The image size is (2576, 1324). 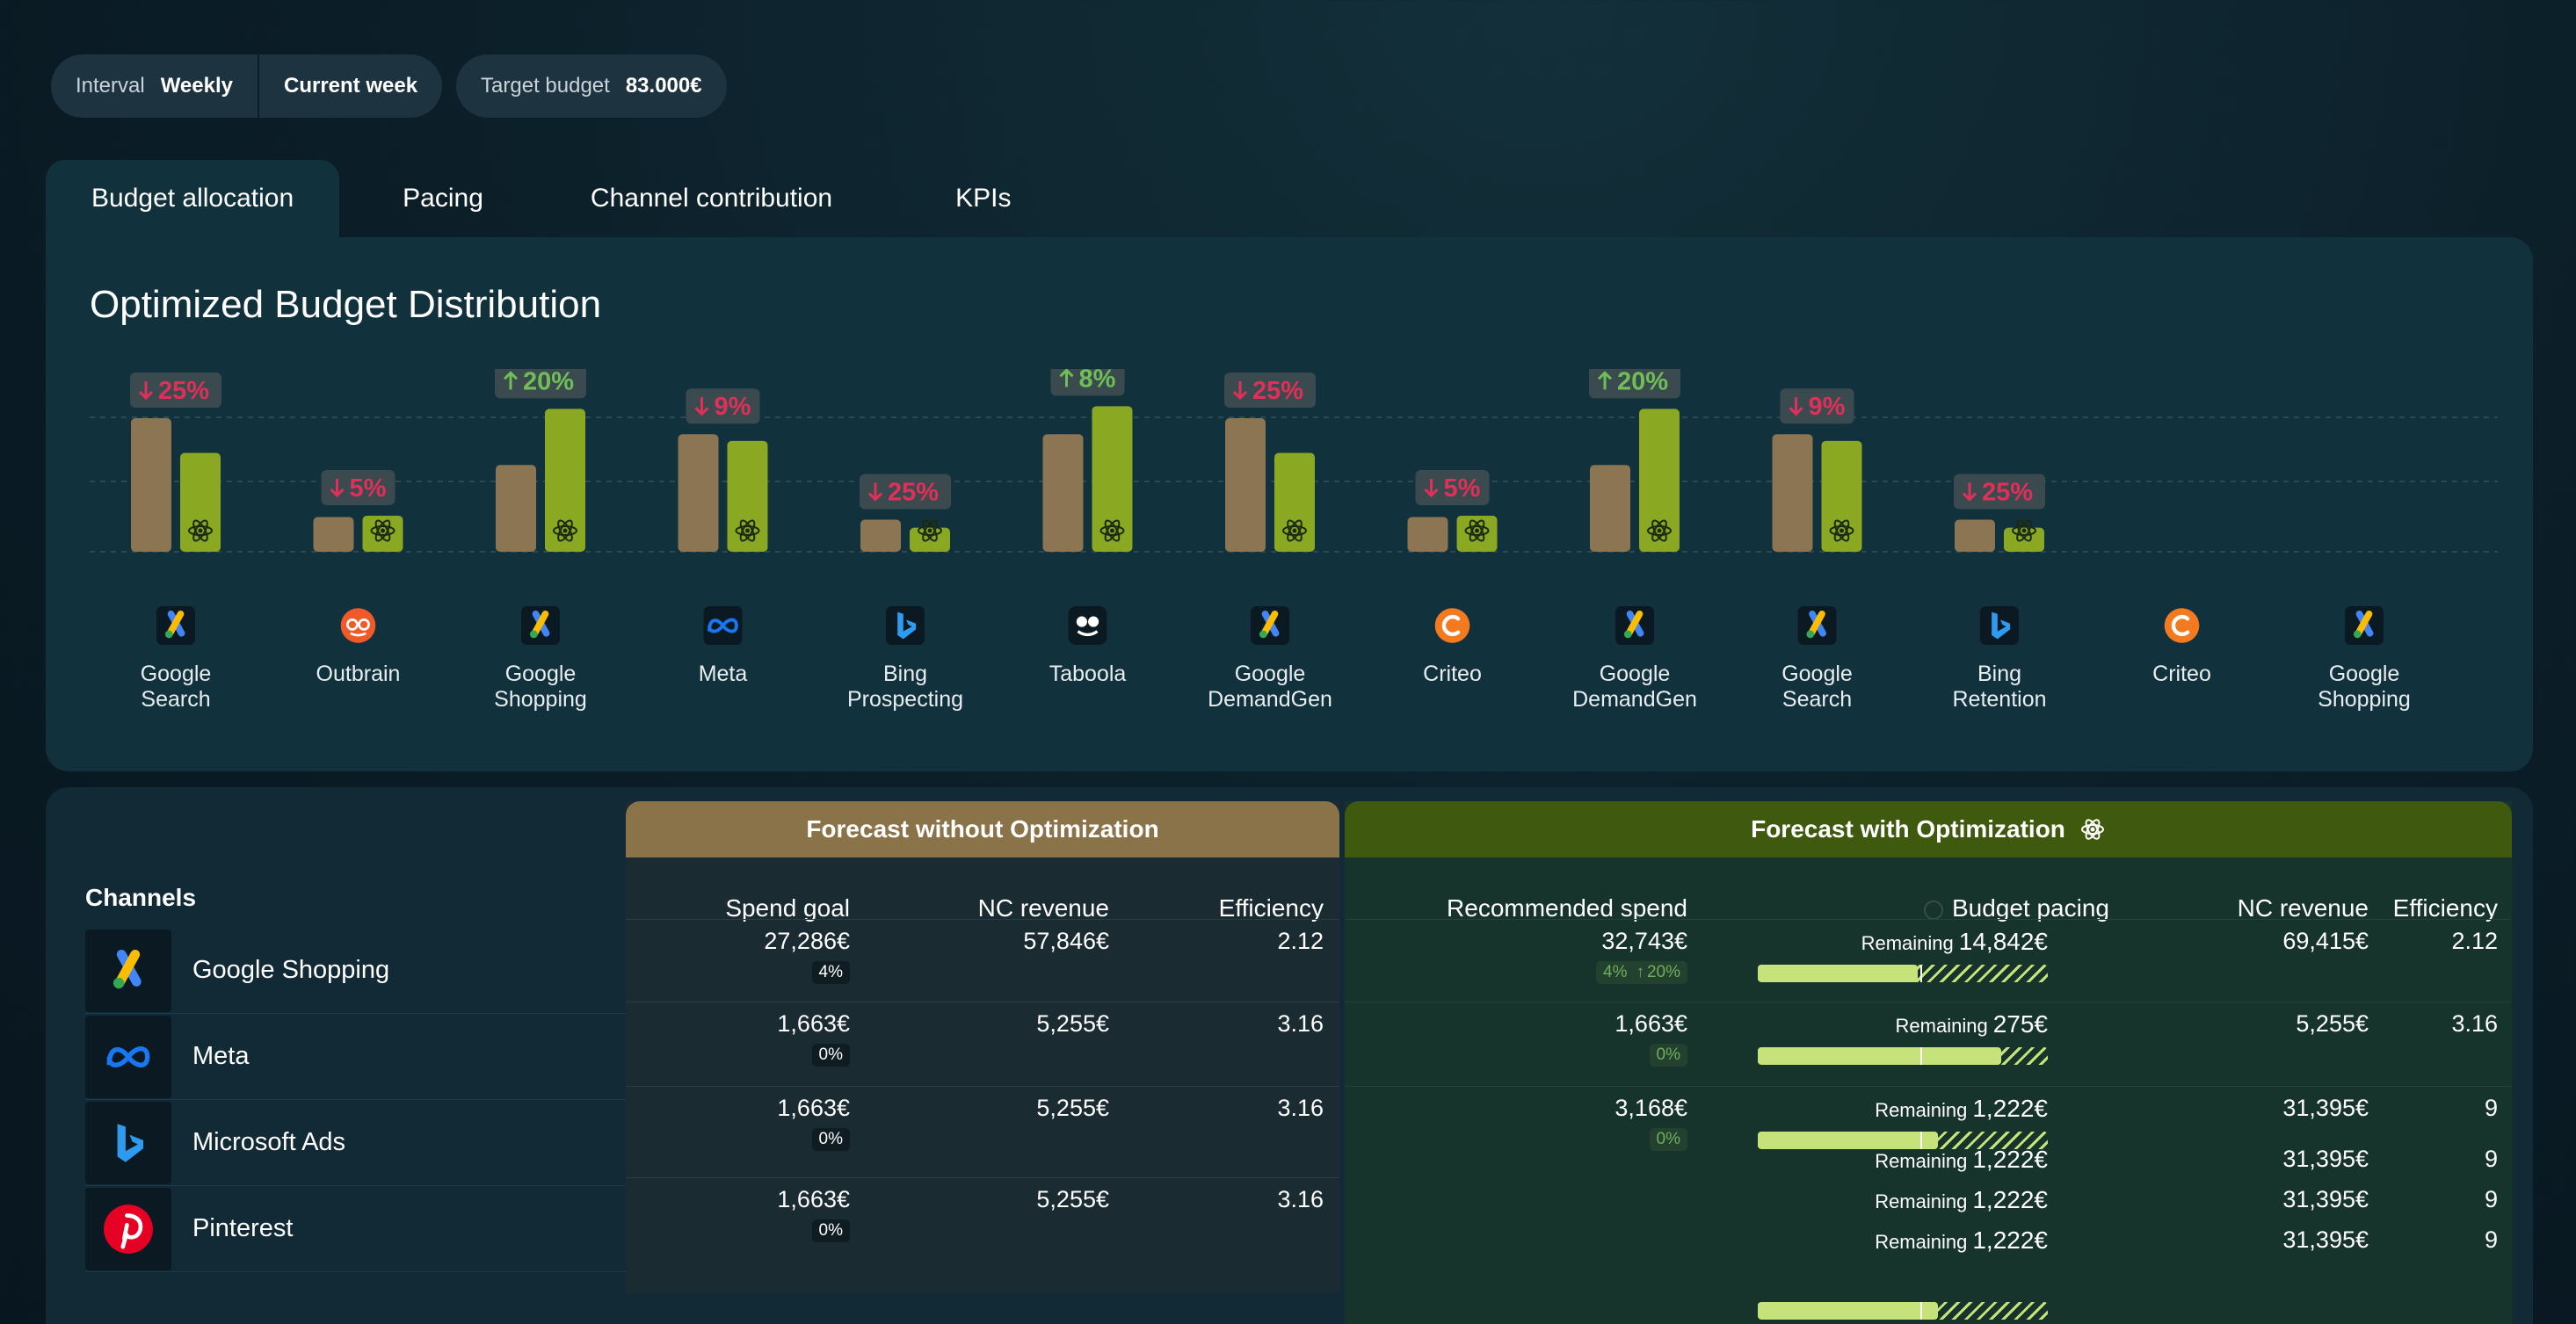 I want to click on channel-group: Criteo, so click(x=2181, y=647).